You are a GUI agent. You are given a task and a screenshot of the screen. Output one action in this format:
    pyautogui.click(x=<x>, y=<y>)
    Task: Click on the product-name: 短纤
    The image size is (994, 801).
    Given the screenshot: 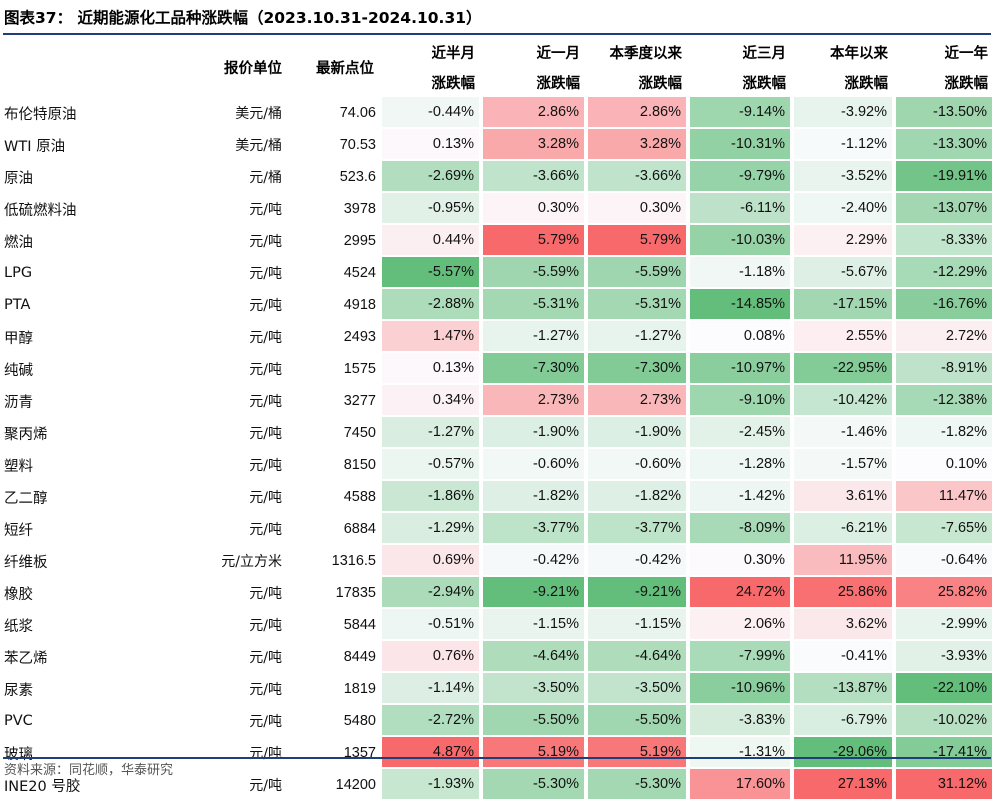 What is the action you would take?
    pyautogui.click(x=18, y=530)
    